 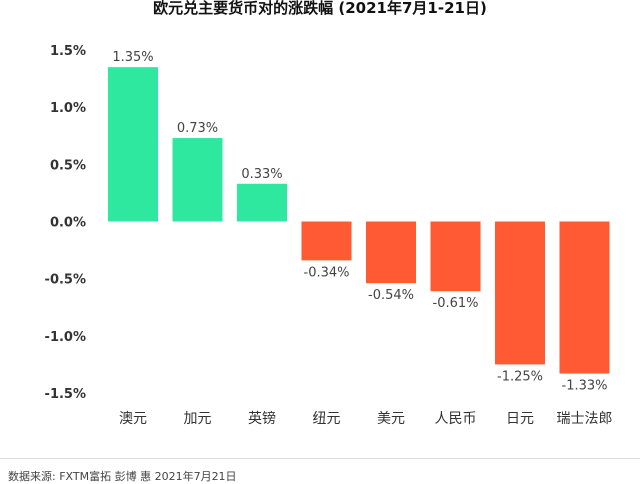 What do you see at coordinates (132, 57) in the screenshot?
I see `data-label: 1.35%` at bounding box center [132, 57].